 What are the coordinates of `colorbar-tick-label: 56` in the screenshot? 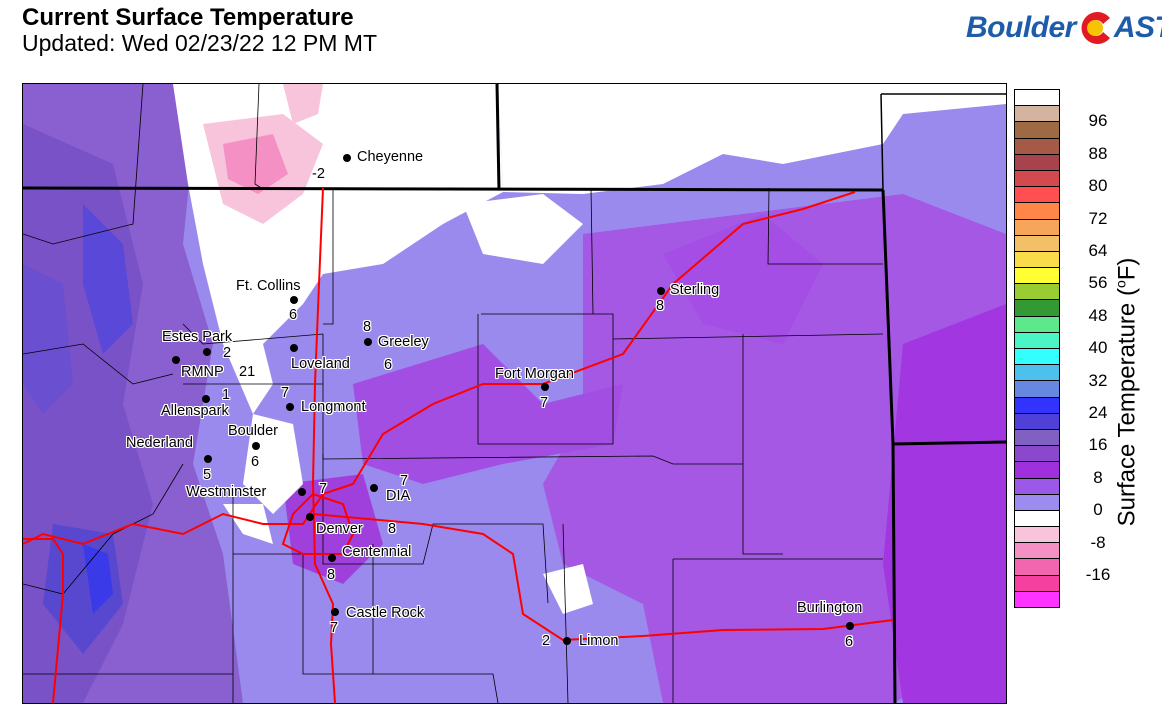 It's located at (1098, 283).